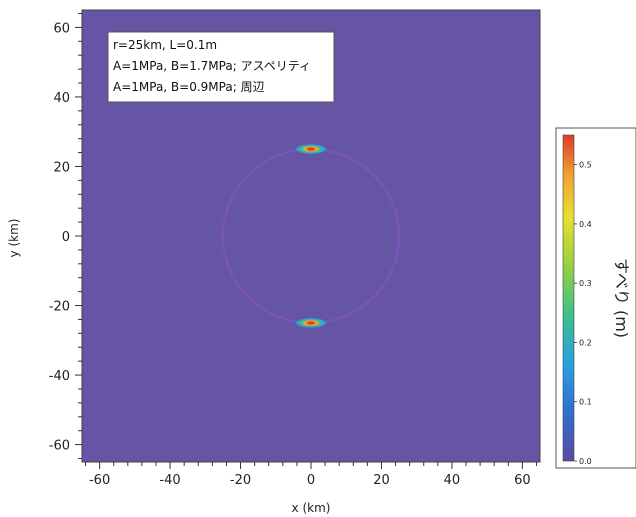  I want to click on colorbar-tick-label: 0.1, so click(585, 402).